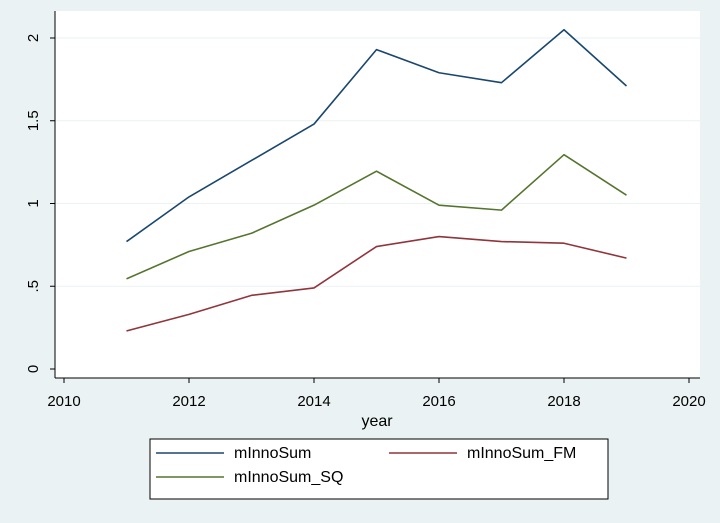  What do you see at coordinates (33, 38) in the screenshot?
I see `y-tick-label: 2` at bounding box center [33, 38].